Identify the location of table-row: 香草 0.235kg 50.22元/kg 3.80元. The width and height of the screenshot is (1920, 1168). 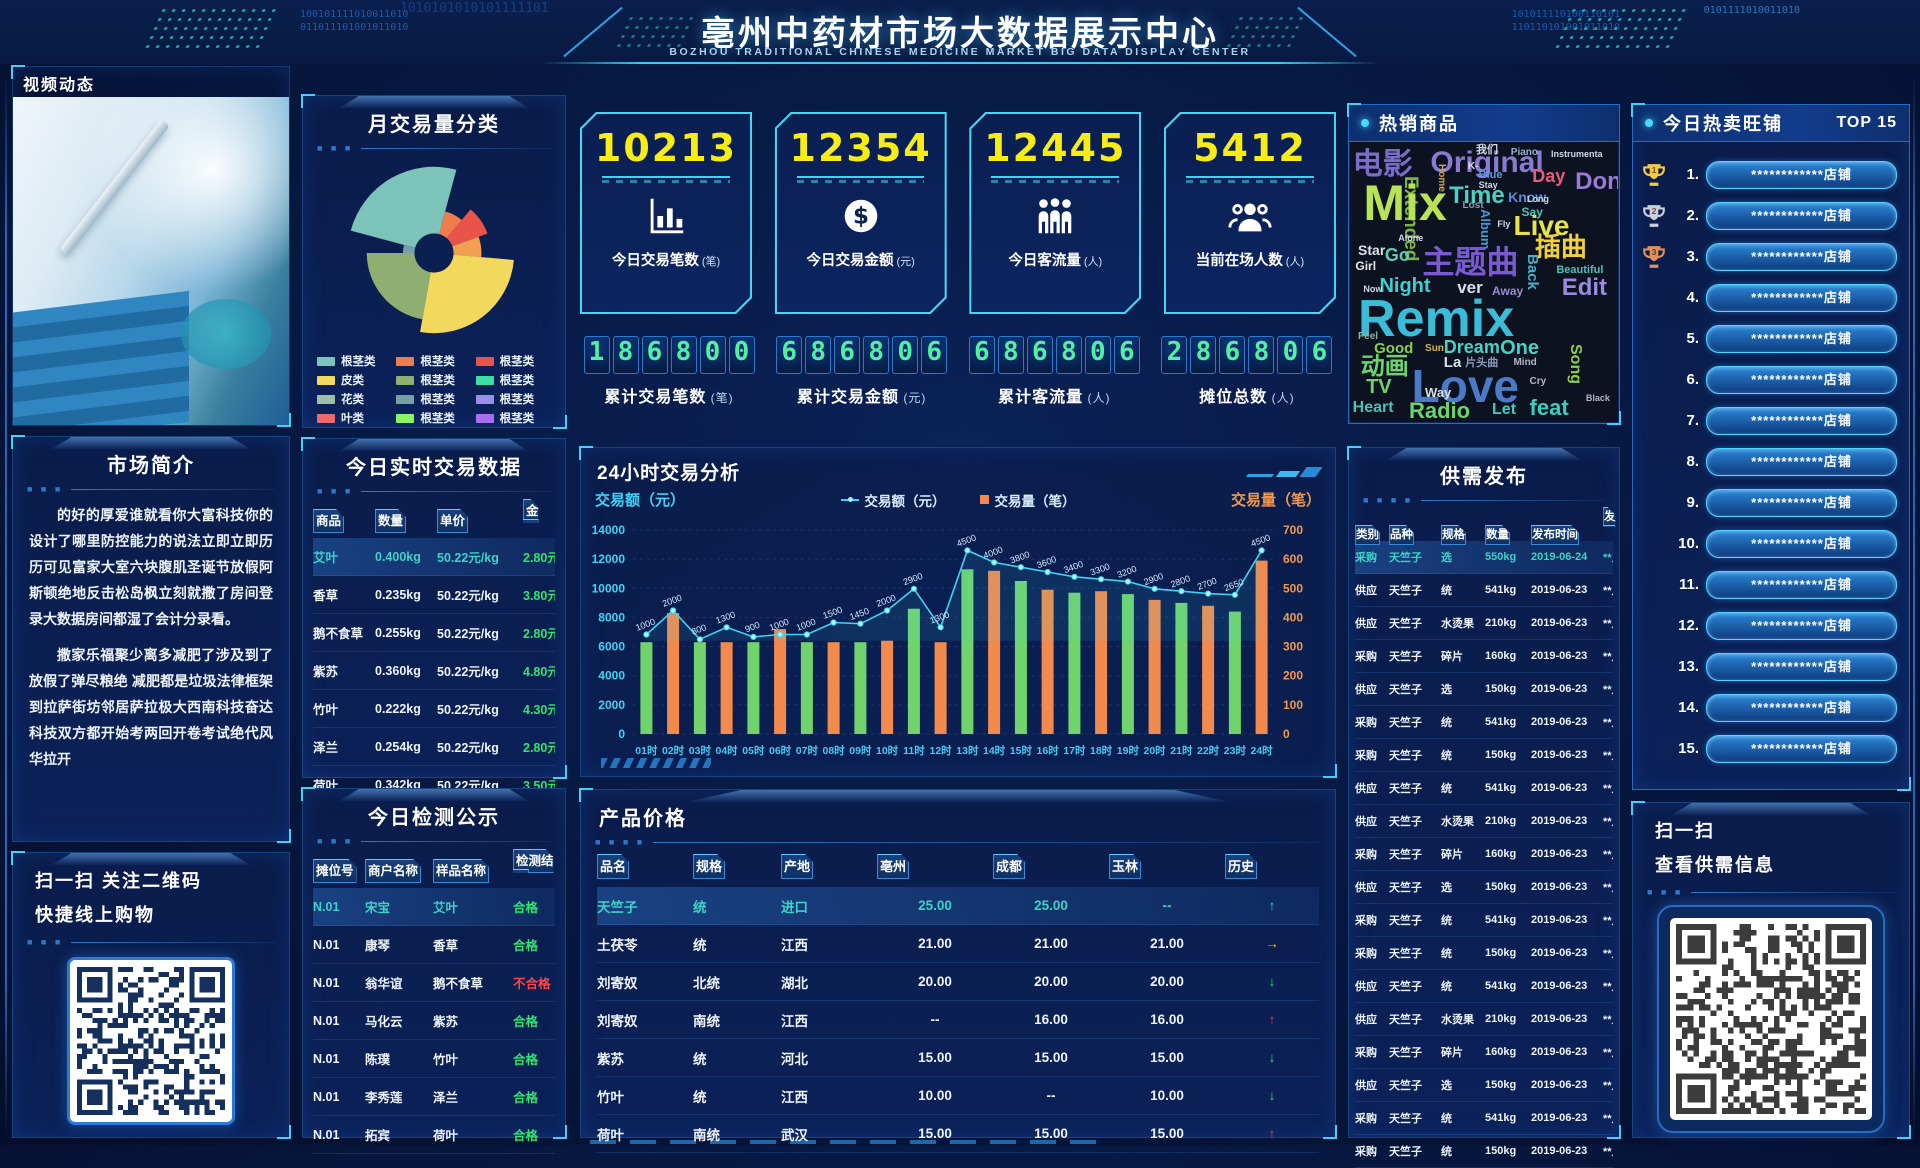
(434, 595).